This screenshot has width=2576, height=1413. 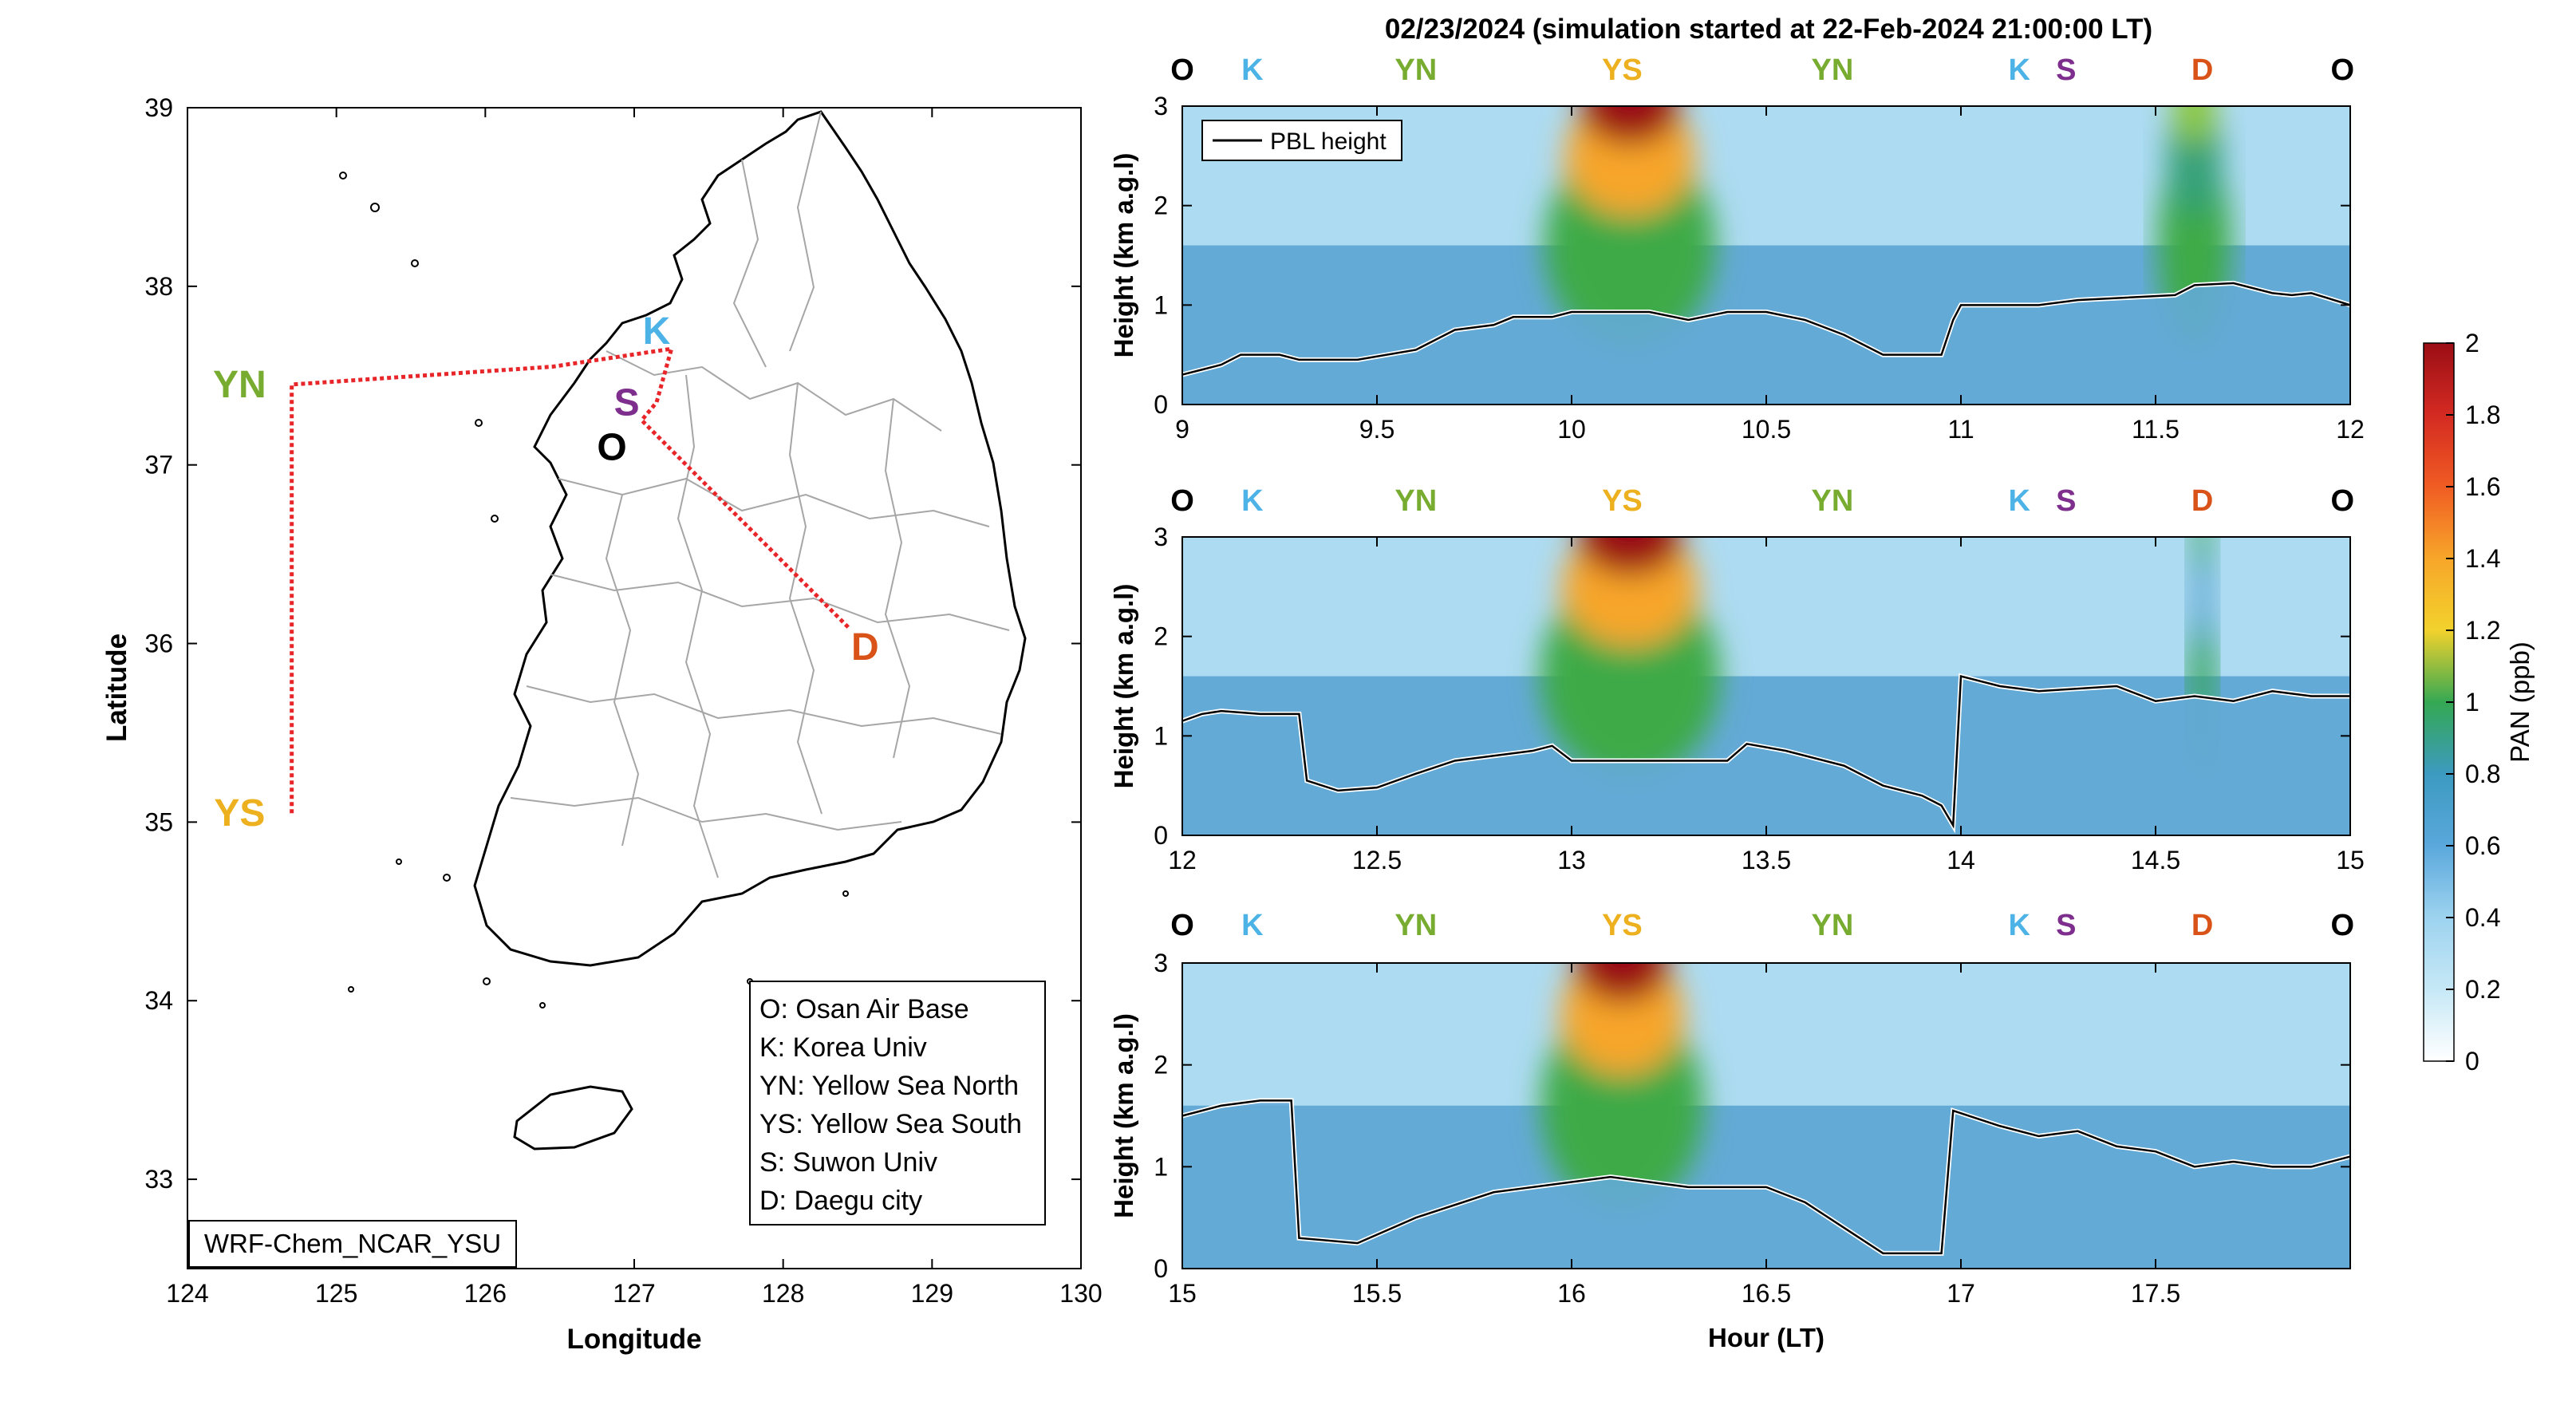 What do you see at coordinates (865, 647) in the screenshot?
I see `map-site-d: D` at bounding box center [865, 647].